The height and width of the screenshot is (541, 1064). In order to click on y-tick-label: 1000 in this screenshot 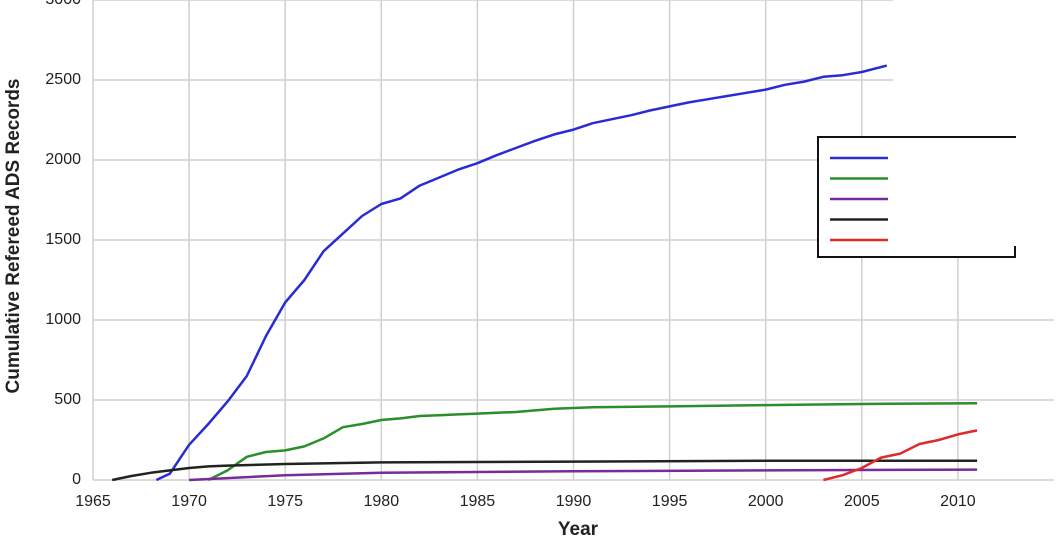, I will do `click(63, 319)`.